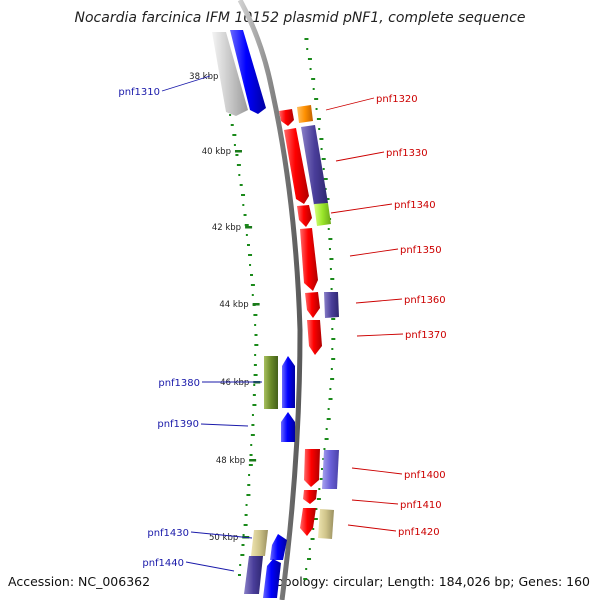  I want to click on label-pnf1310: pnf1310, so click(139, 92).